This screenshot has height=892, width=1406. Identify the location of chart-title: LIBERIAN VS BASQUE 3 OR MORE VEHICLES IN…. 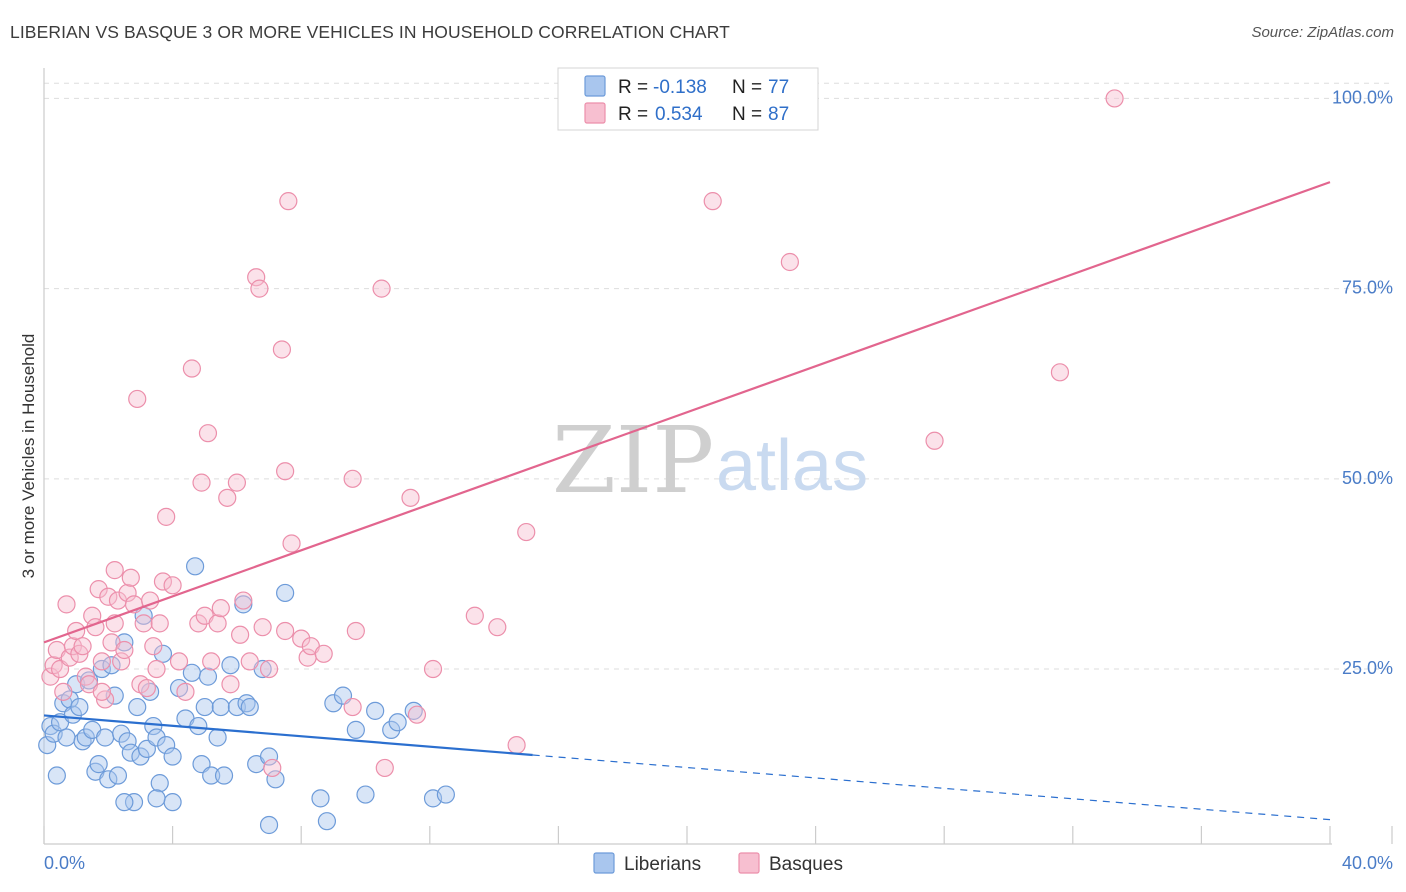
(370, 32).